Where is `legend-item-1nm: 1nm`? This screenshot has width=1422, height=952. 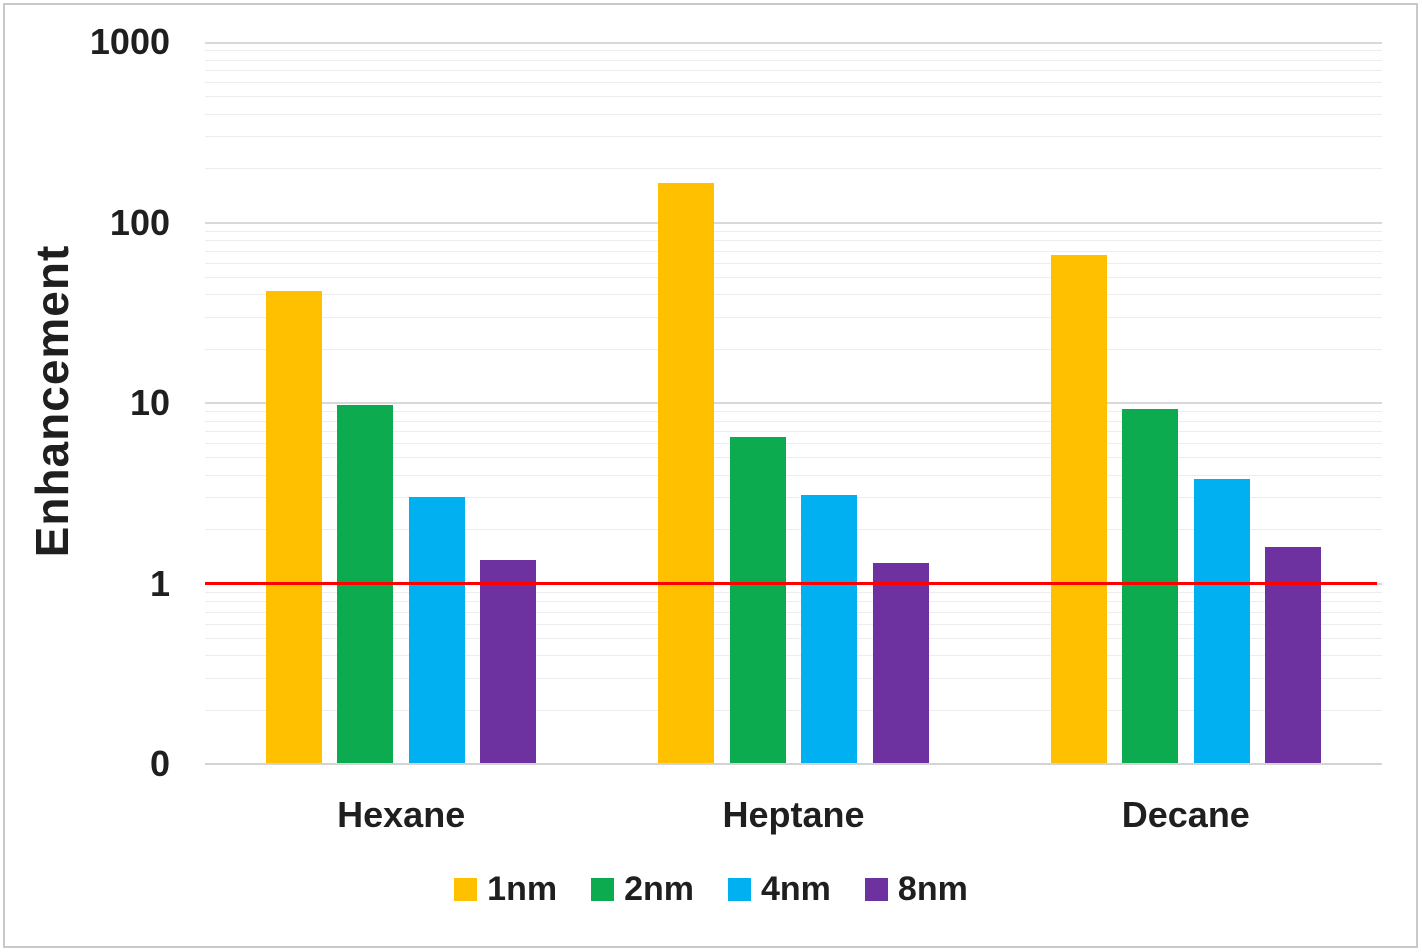
legend-item-1nm: 1nm is located at coordinates (505, 889).